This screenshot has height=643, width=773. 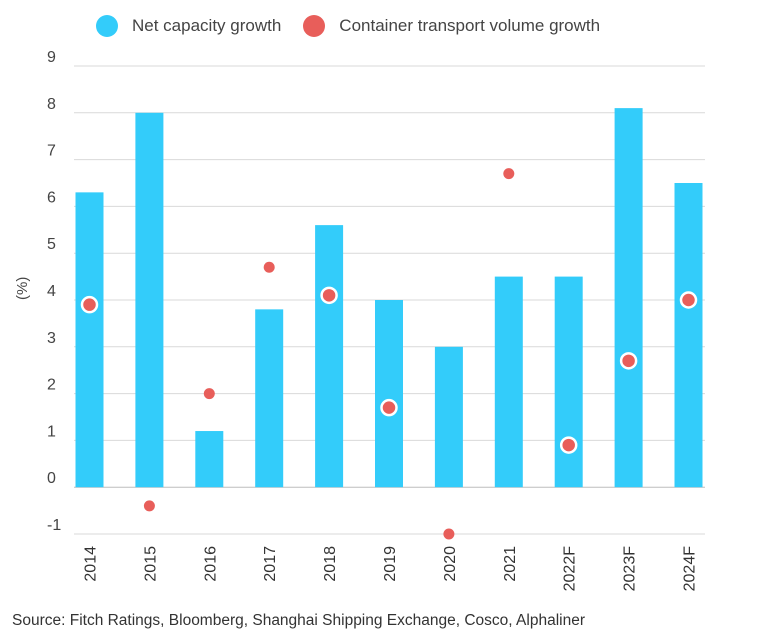 What do you see at coordinates (270, 564) in the screenshot?
I see `x-tick-label: 2017` at bounding box center [270, 564].